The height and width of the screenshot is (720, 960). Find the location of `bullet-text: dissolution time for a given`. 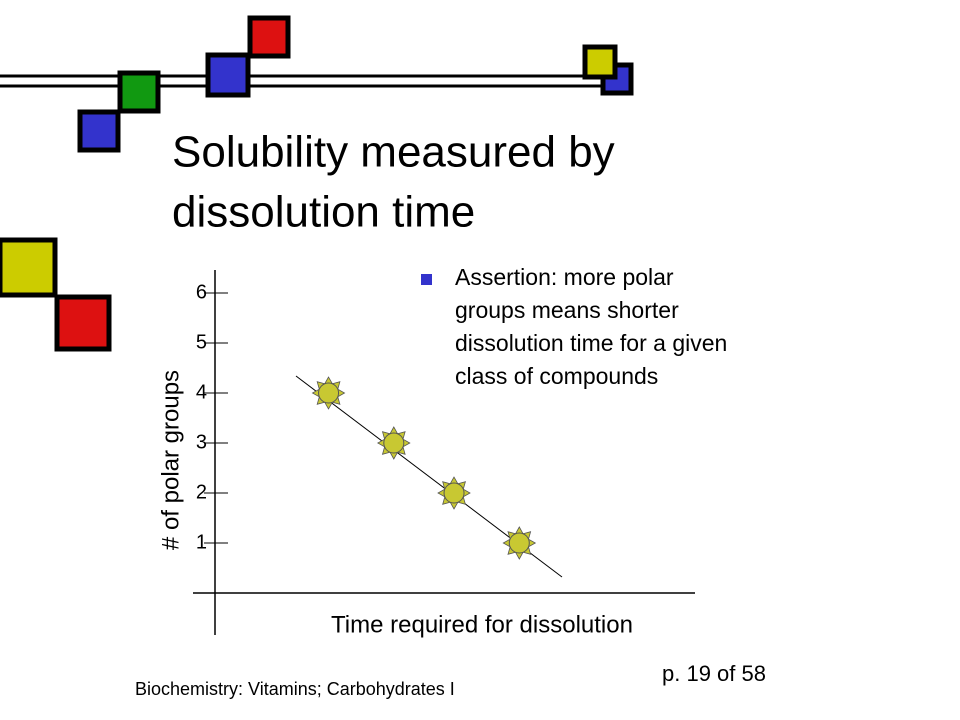

bullet-text: dissolution time for a given is located at coordinates (591, 343).